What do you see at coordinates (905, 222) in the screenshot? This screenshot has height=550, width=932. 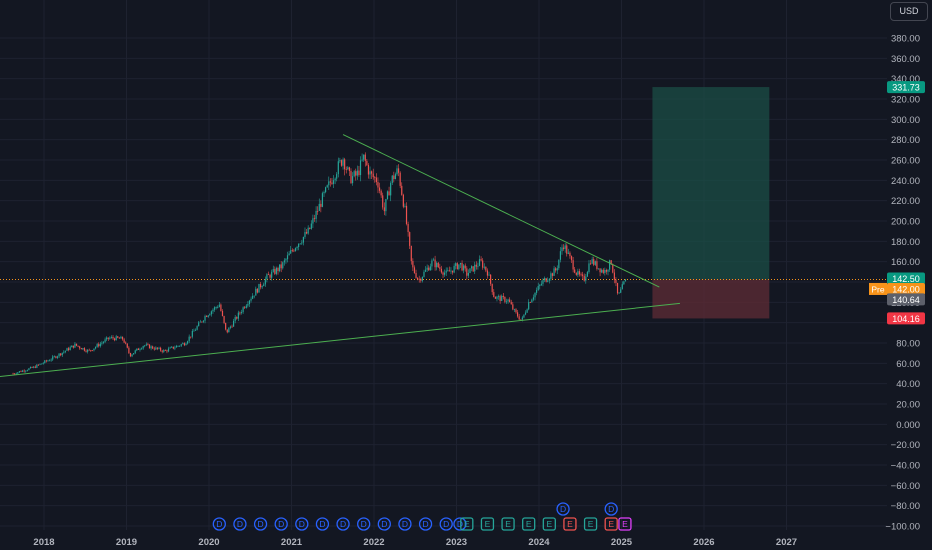 I see `y-axis-tick-label: 200.00` at bounding box center [905, 222].